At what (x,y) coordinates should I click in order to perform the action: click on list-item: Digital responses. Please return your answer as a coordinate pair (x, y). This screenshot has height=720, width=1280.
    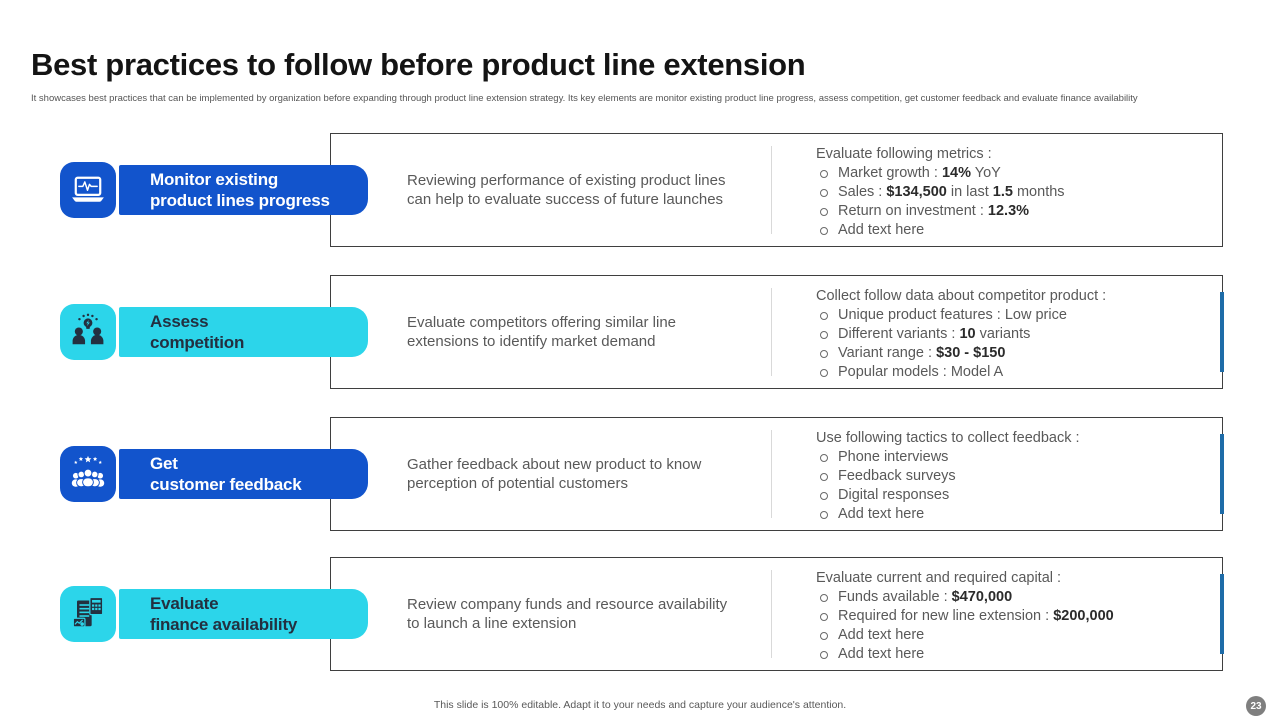
    Looking at the image, I should click on (1013, 495).